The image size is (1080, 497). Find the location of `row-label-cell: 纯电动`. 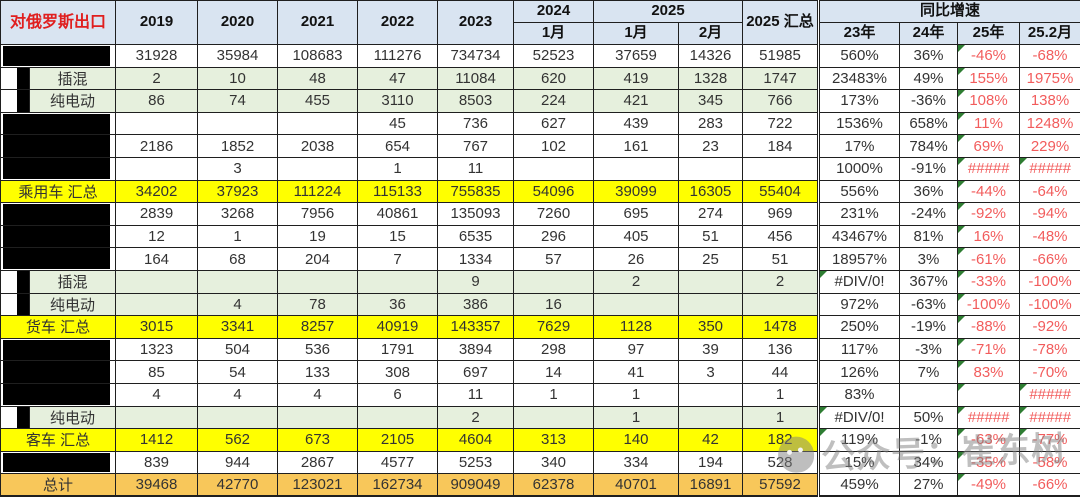

row-label-cell: 纯电动 is located at coordinates (58, 101).